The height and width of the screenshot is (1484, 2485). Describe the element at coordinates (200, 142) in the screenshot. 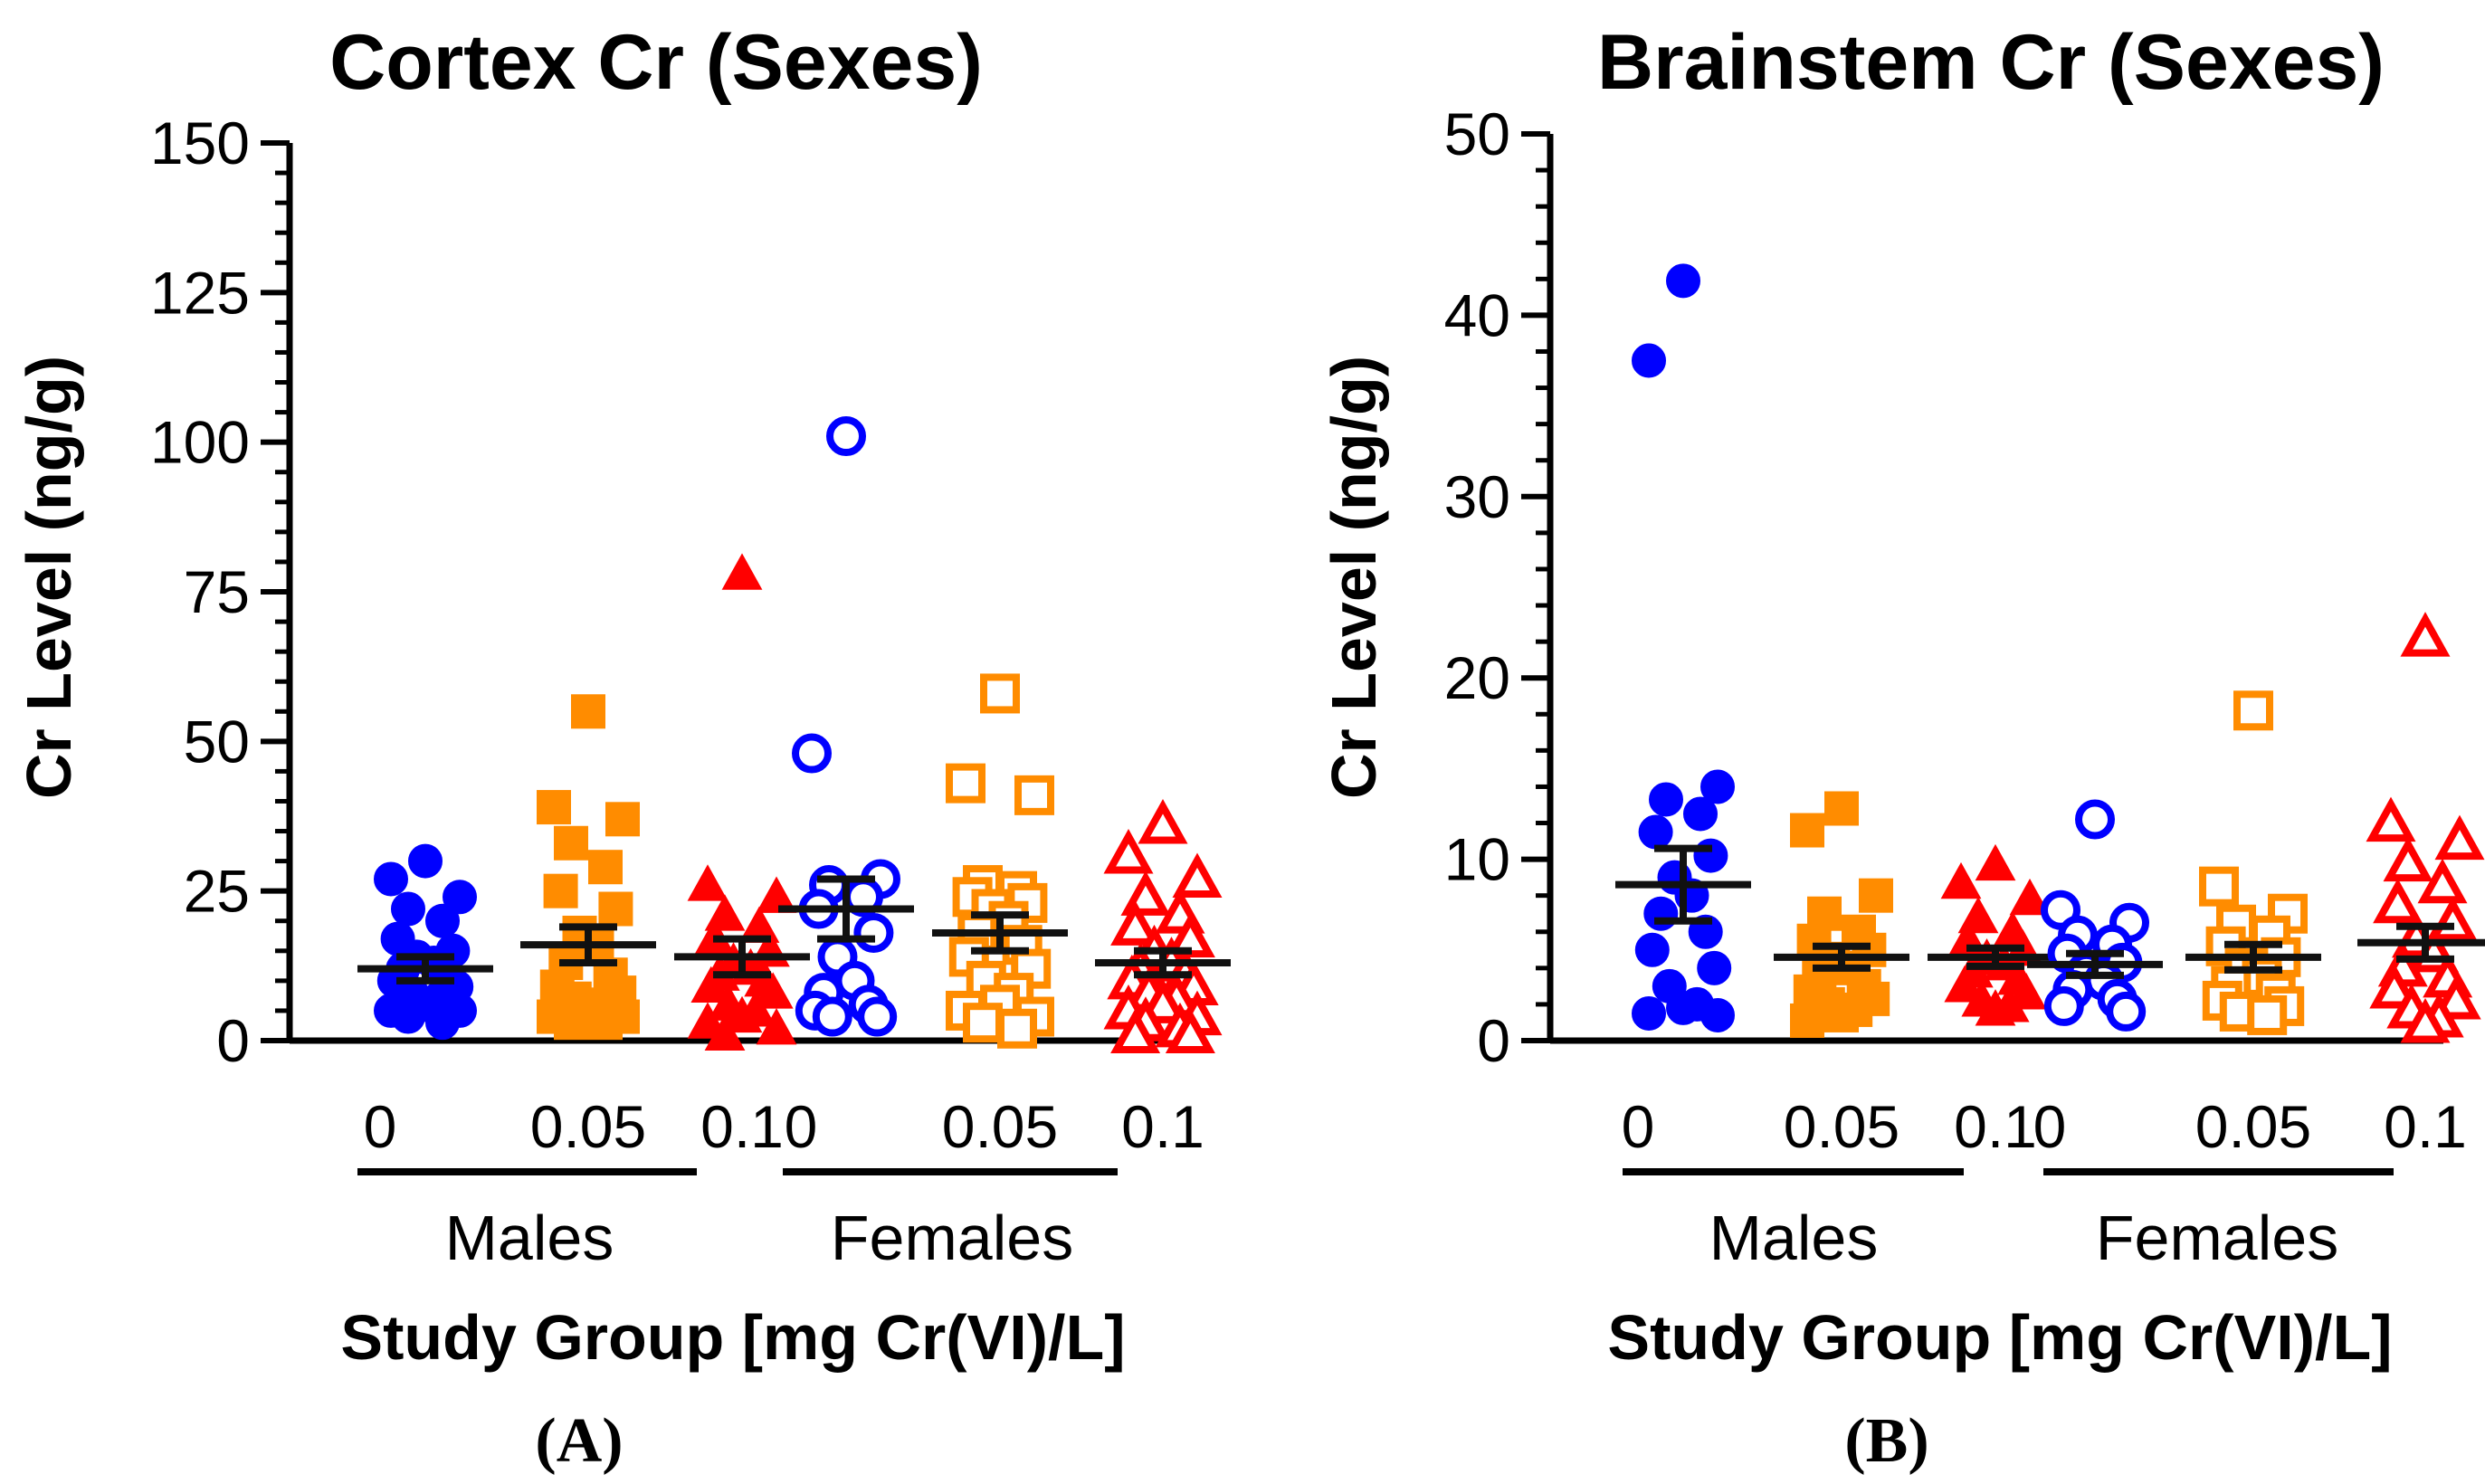

I see `y-tick-label: 150` at that location.